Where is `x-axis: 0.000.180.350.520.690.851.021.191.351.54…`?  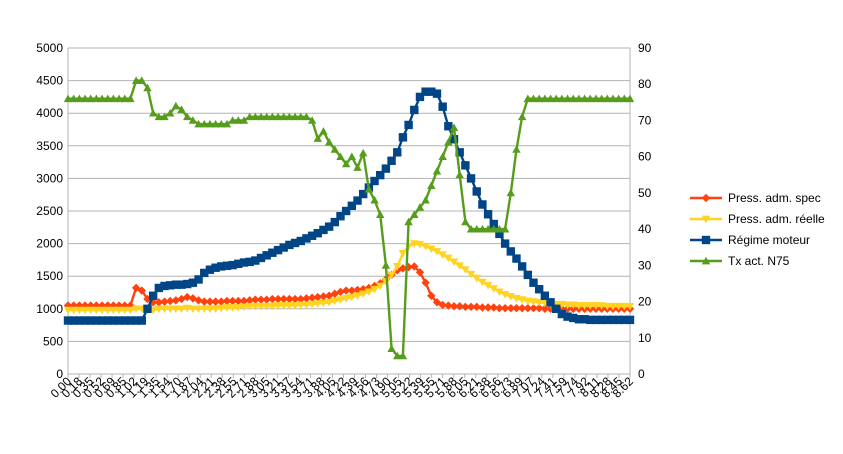
x-axis: 0.000.180.350.520.690.851.021.191.351.54… is located at coordinates (342, 387).